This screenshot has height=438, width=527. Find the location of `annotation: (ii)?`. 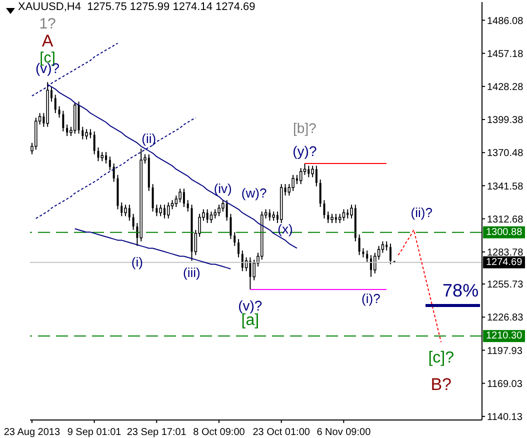

annotation: (ii)? is located at coordinates (421, 212).